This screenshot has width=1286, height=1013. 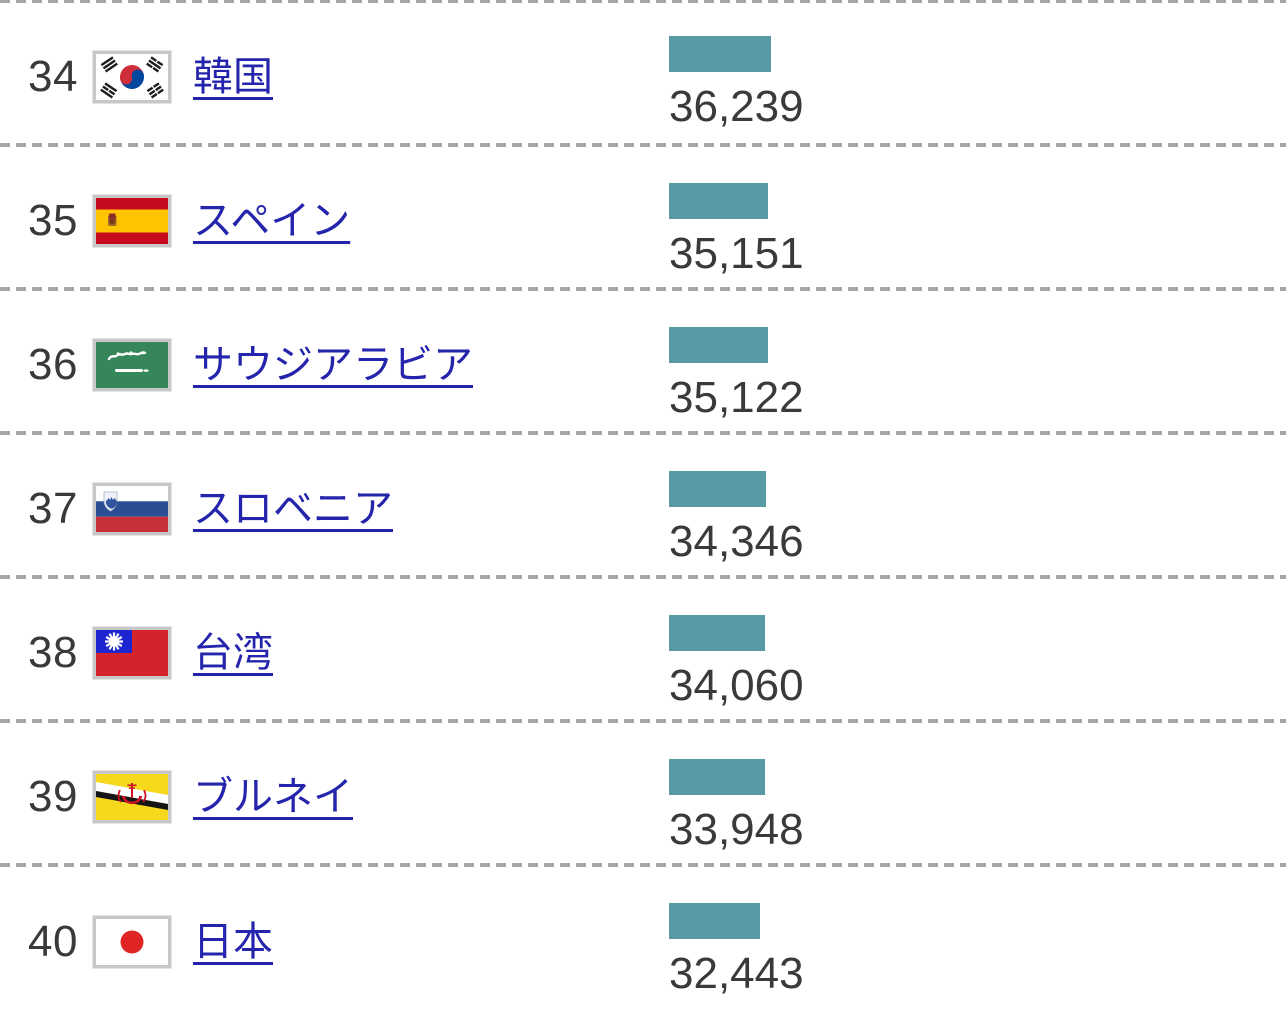 I want to click on rank-number: 39, so click(x=53, y=796).